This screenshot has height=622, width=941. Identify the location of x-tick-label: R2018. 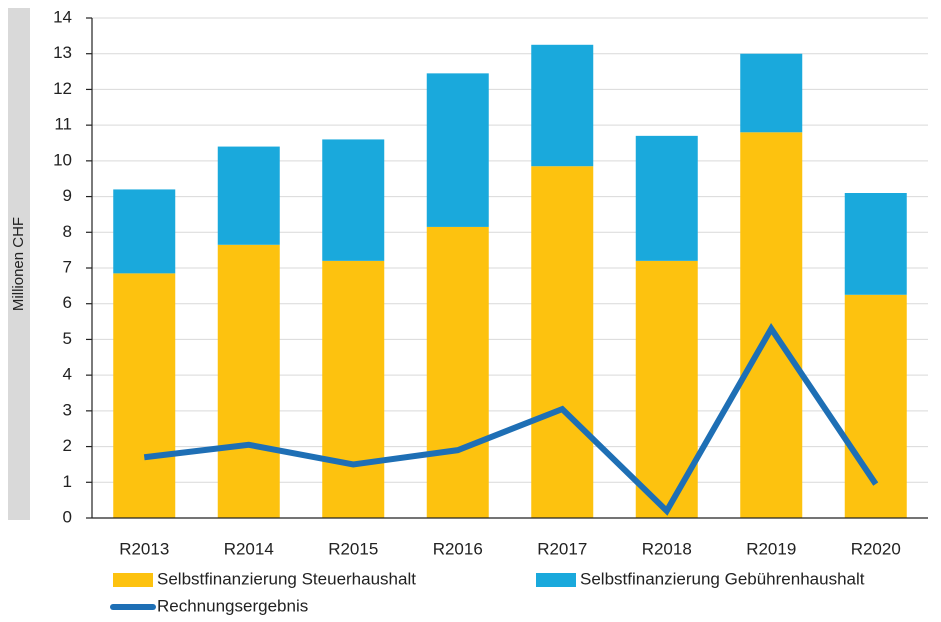
(667, 548).